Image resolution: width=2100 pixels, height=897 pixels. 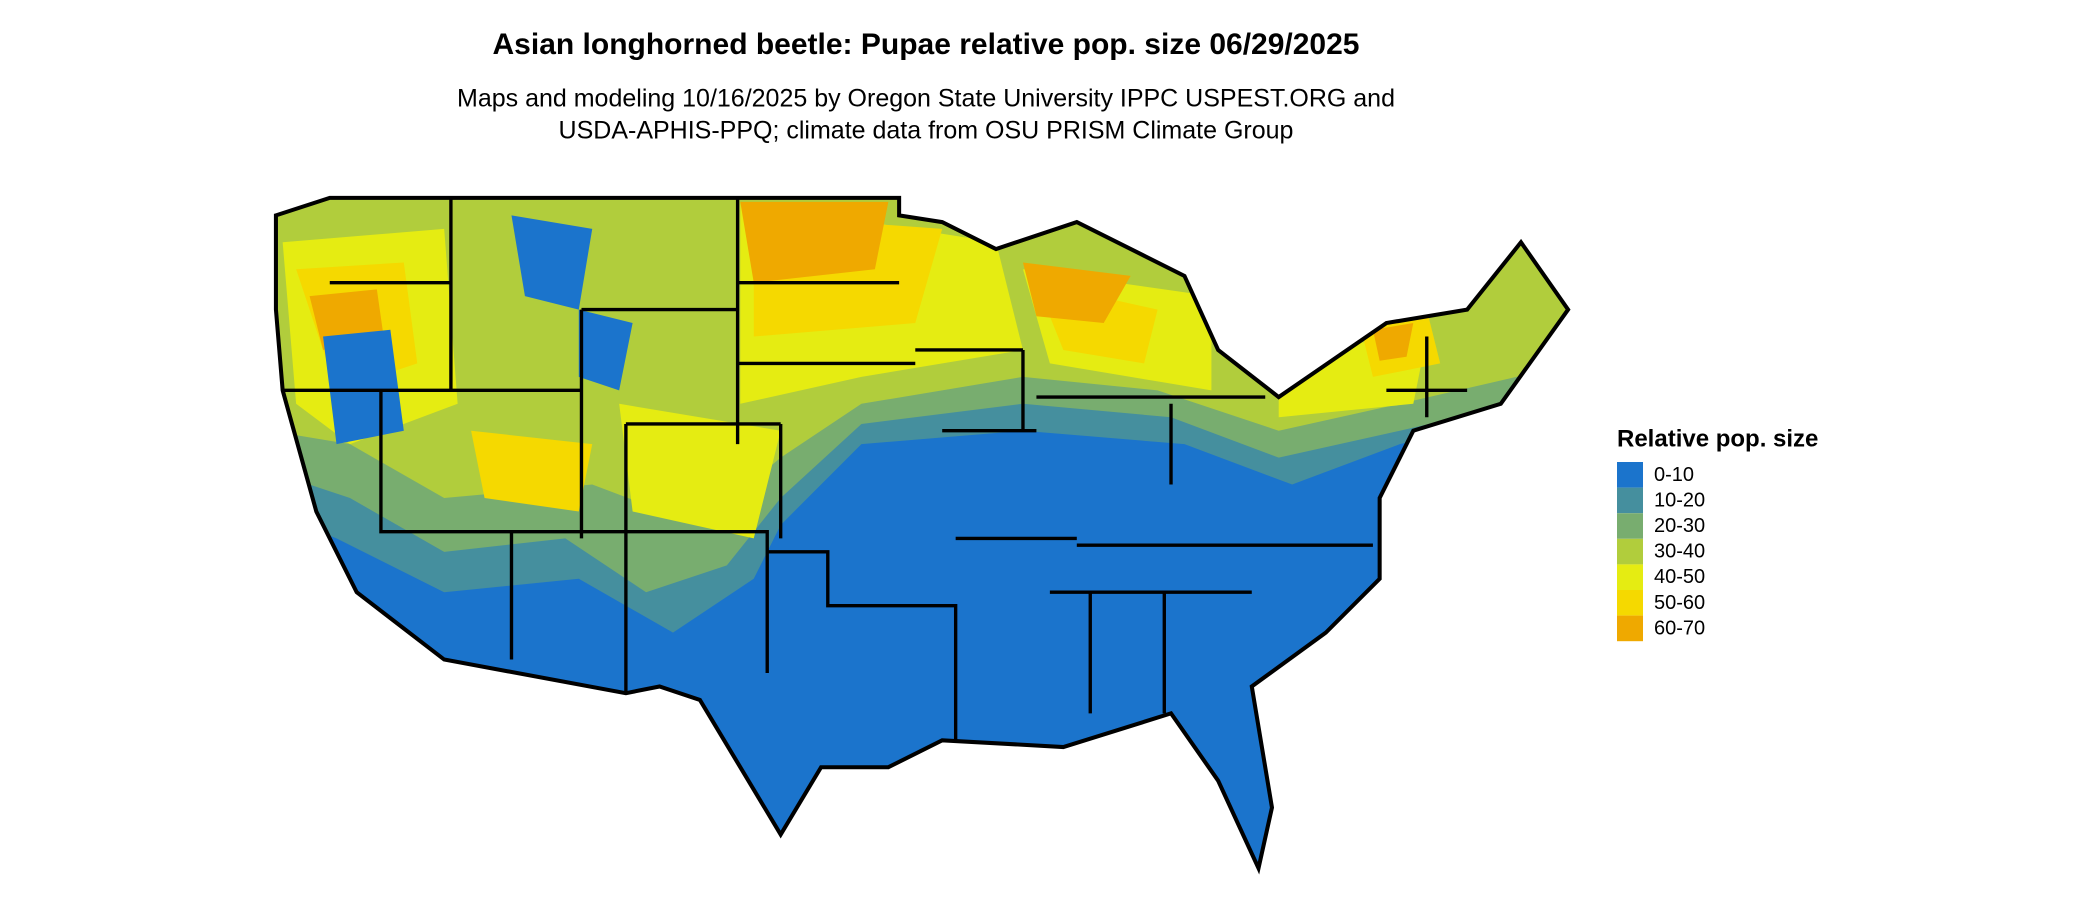 What do you see at coordinates (1679, 628) in the screenshot?
I see `legend-label: 60-70` at bounding box center [1679, 628].